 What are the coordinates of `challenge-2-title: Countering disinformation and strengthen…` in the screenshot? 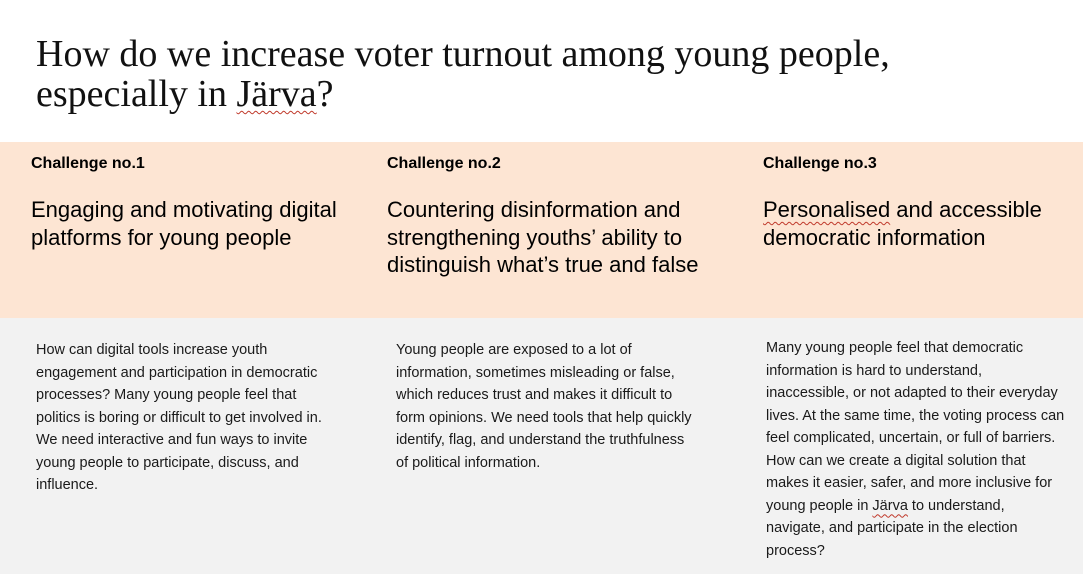 It's located at (543, 237).